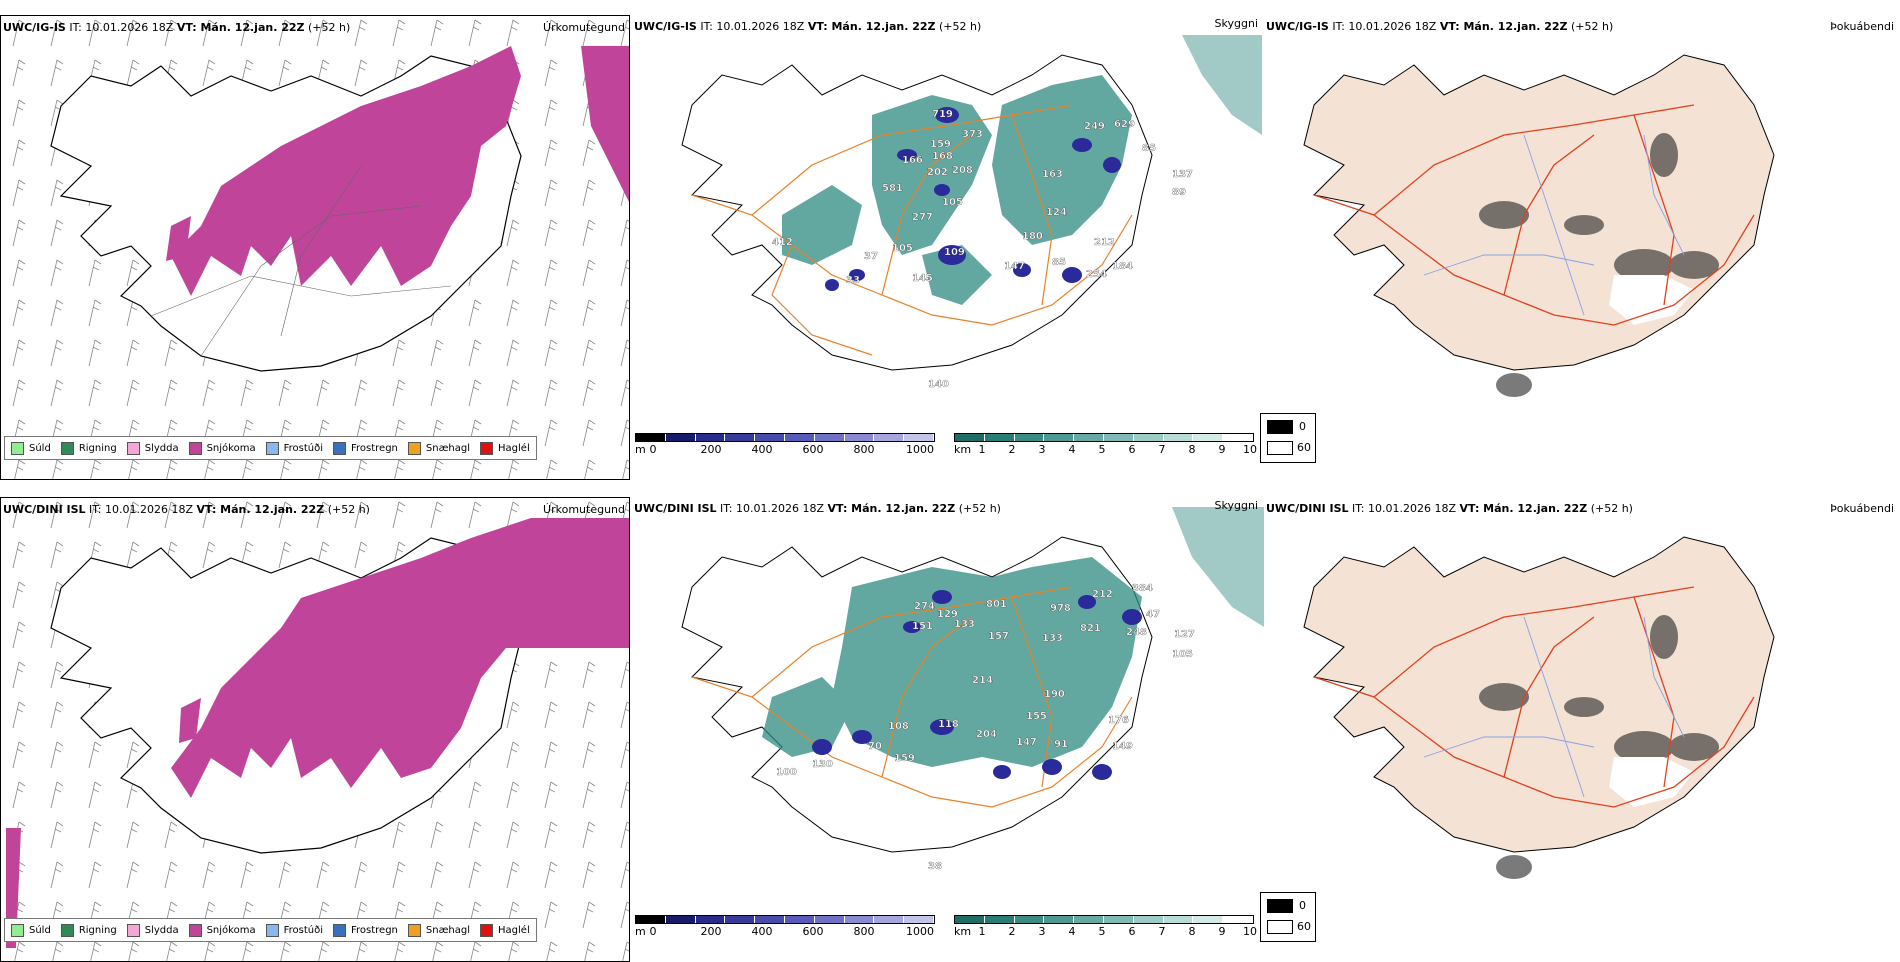 This screenshot has height=962, width=1900. What do you see at coordinates (996, 604) in the screenshot?
I see `cloud-base-label: 801` at bounding box center [996, 604].